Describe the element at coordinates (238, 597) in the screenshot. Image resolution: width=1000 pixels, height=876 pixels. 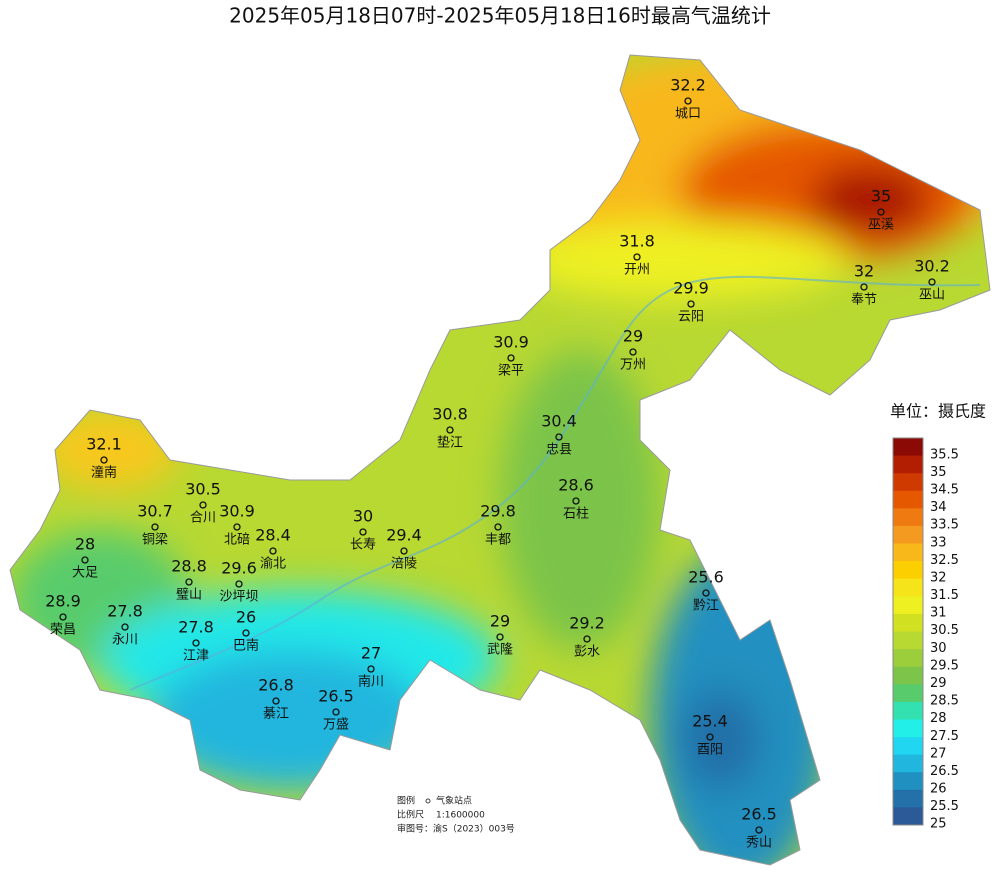
I see `station-name: 沙坪坝` at that location.